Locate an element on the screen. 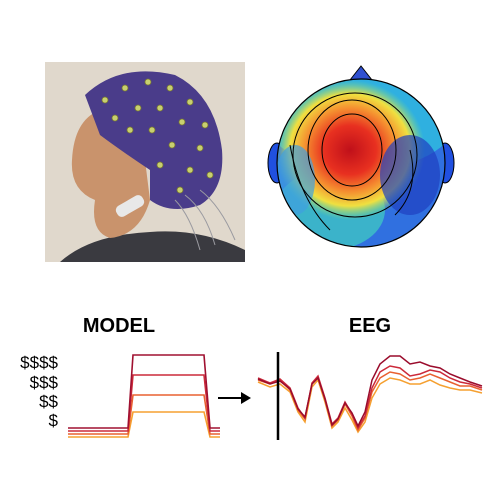 The image size is (500, 500). level-label: $$$ is located at coordinates (44, 382).